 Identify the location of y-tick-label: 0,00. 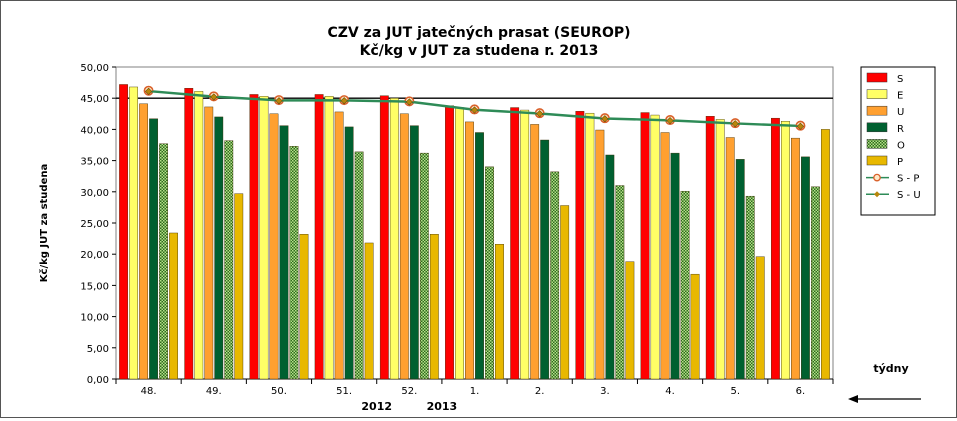
(98, 380).